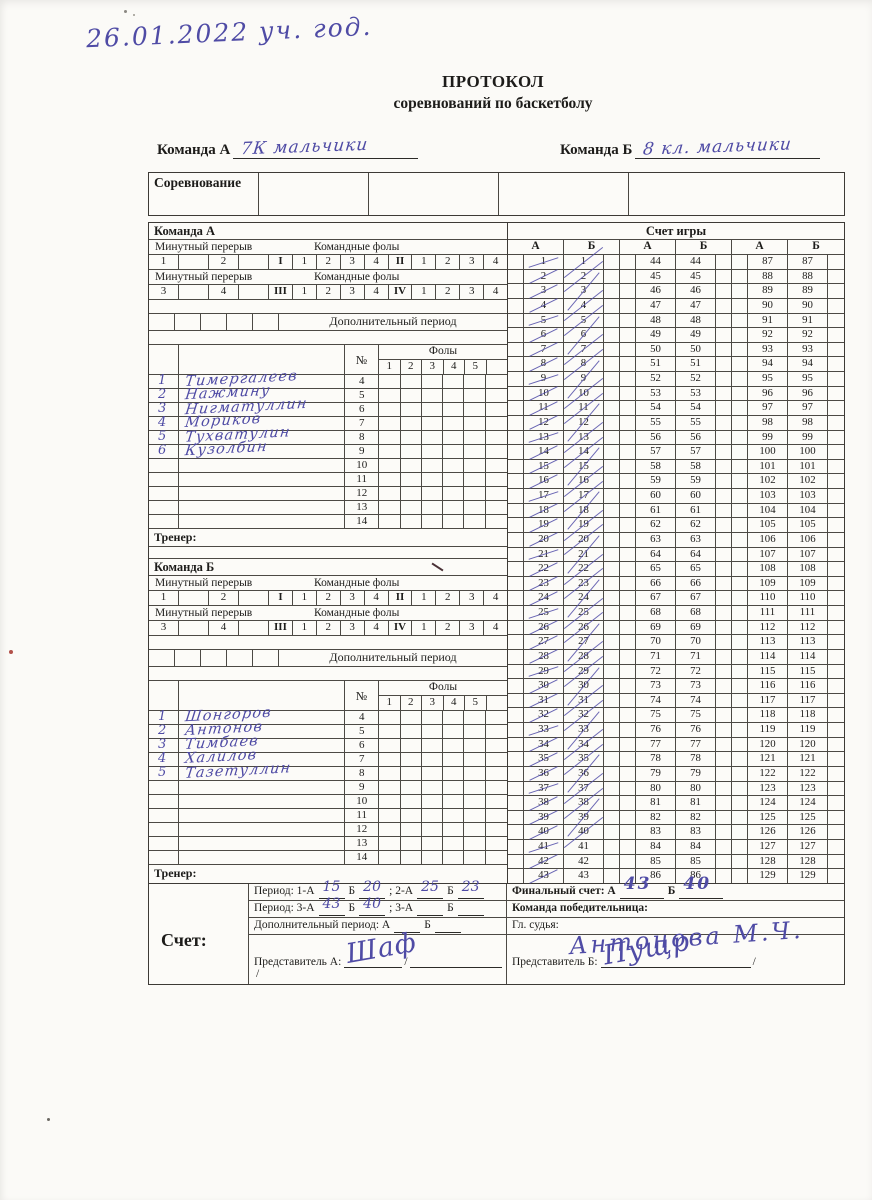 The width and height of the screenshot is (872, 1200). Describe the element at coordinates (656, 583) in the screenshot. I see `score-a: 66` at that location.